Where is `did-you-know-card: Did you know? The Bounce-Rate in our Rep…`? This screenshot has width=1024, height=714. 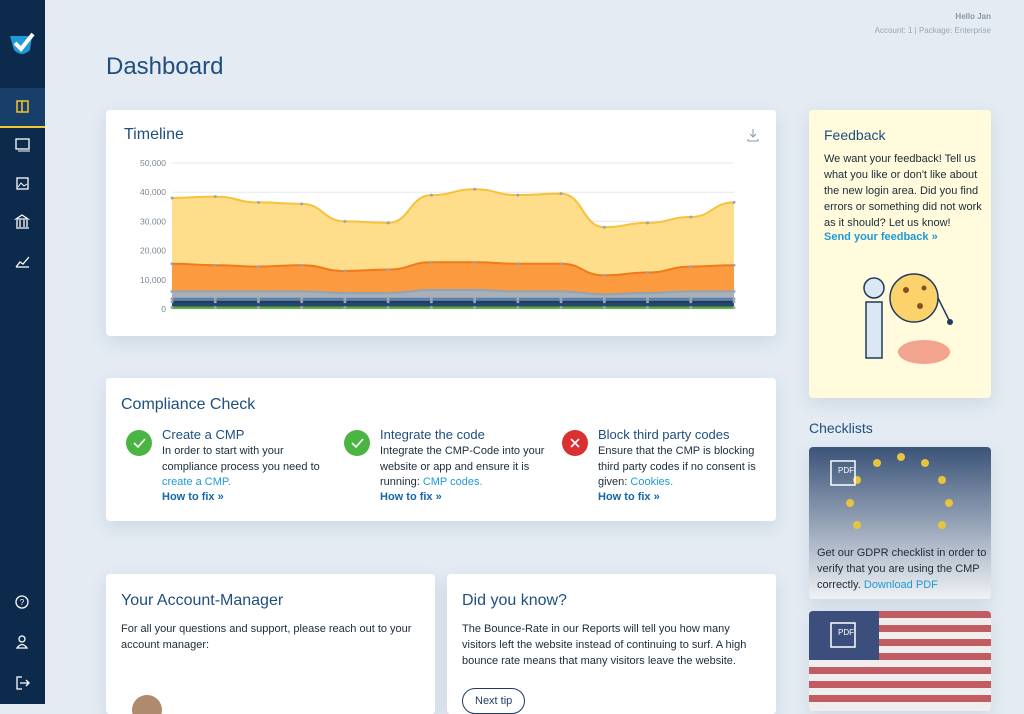
did-you-know-card: Did you know? The Bounce-Rate in our Rep… is located at coordinates (611, 644).